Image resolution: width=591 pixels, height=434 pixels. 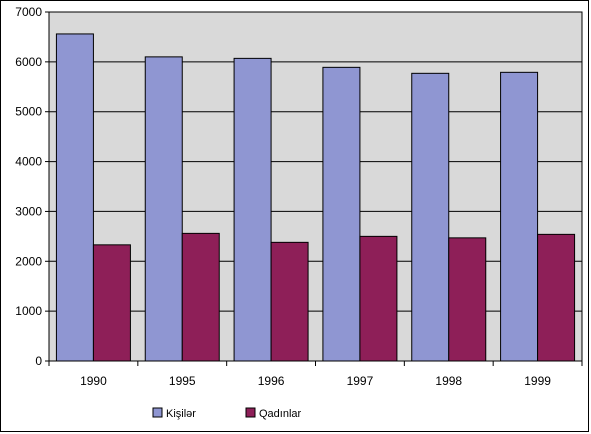 I want to click on y-tick-label: 6000, so click(x=28, y=62).